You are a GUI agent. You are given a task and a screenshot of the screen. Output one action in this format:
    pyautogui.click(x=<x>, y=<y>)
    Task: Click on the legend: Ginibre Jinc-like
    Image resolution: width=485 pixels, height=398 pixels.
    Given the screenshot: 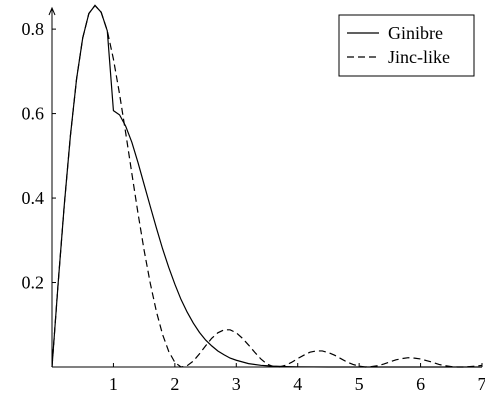 What is the action you would take?
    pyautogui.click(x=406, y=45)
    